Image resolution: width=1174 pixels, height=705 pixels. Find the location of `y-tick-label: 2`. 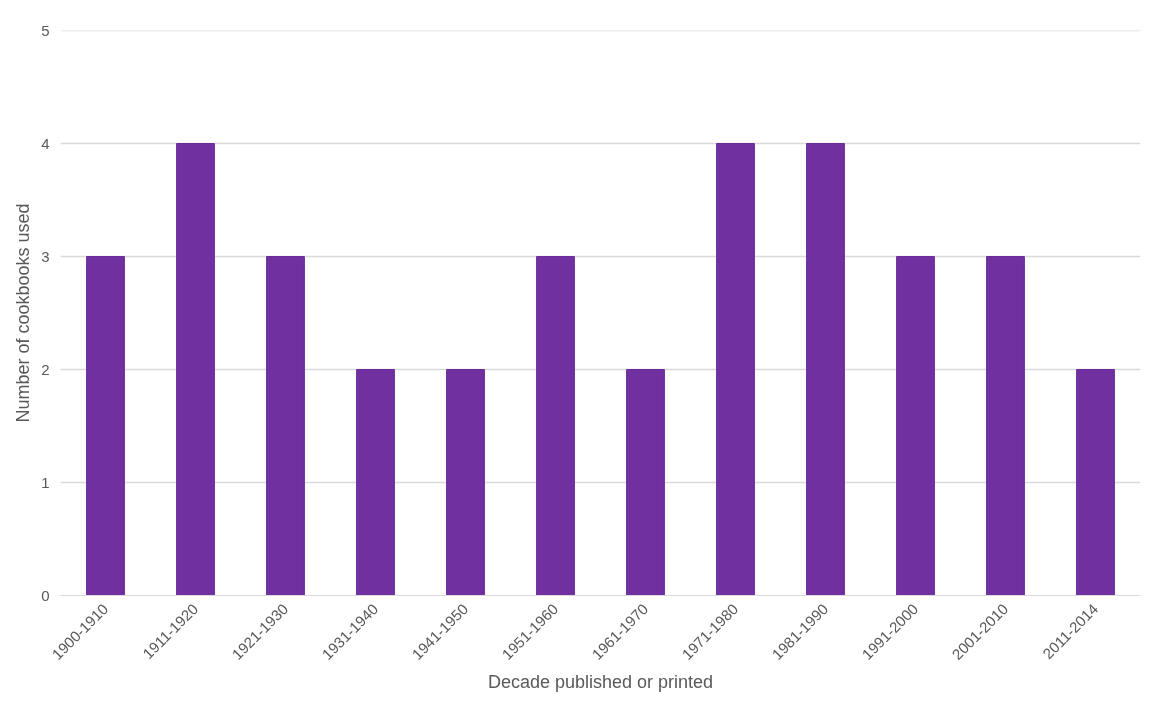

y-tick-label: 2 is located at coordinates (45, 369).